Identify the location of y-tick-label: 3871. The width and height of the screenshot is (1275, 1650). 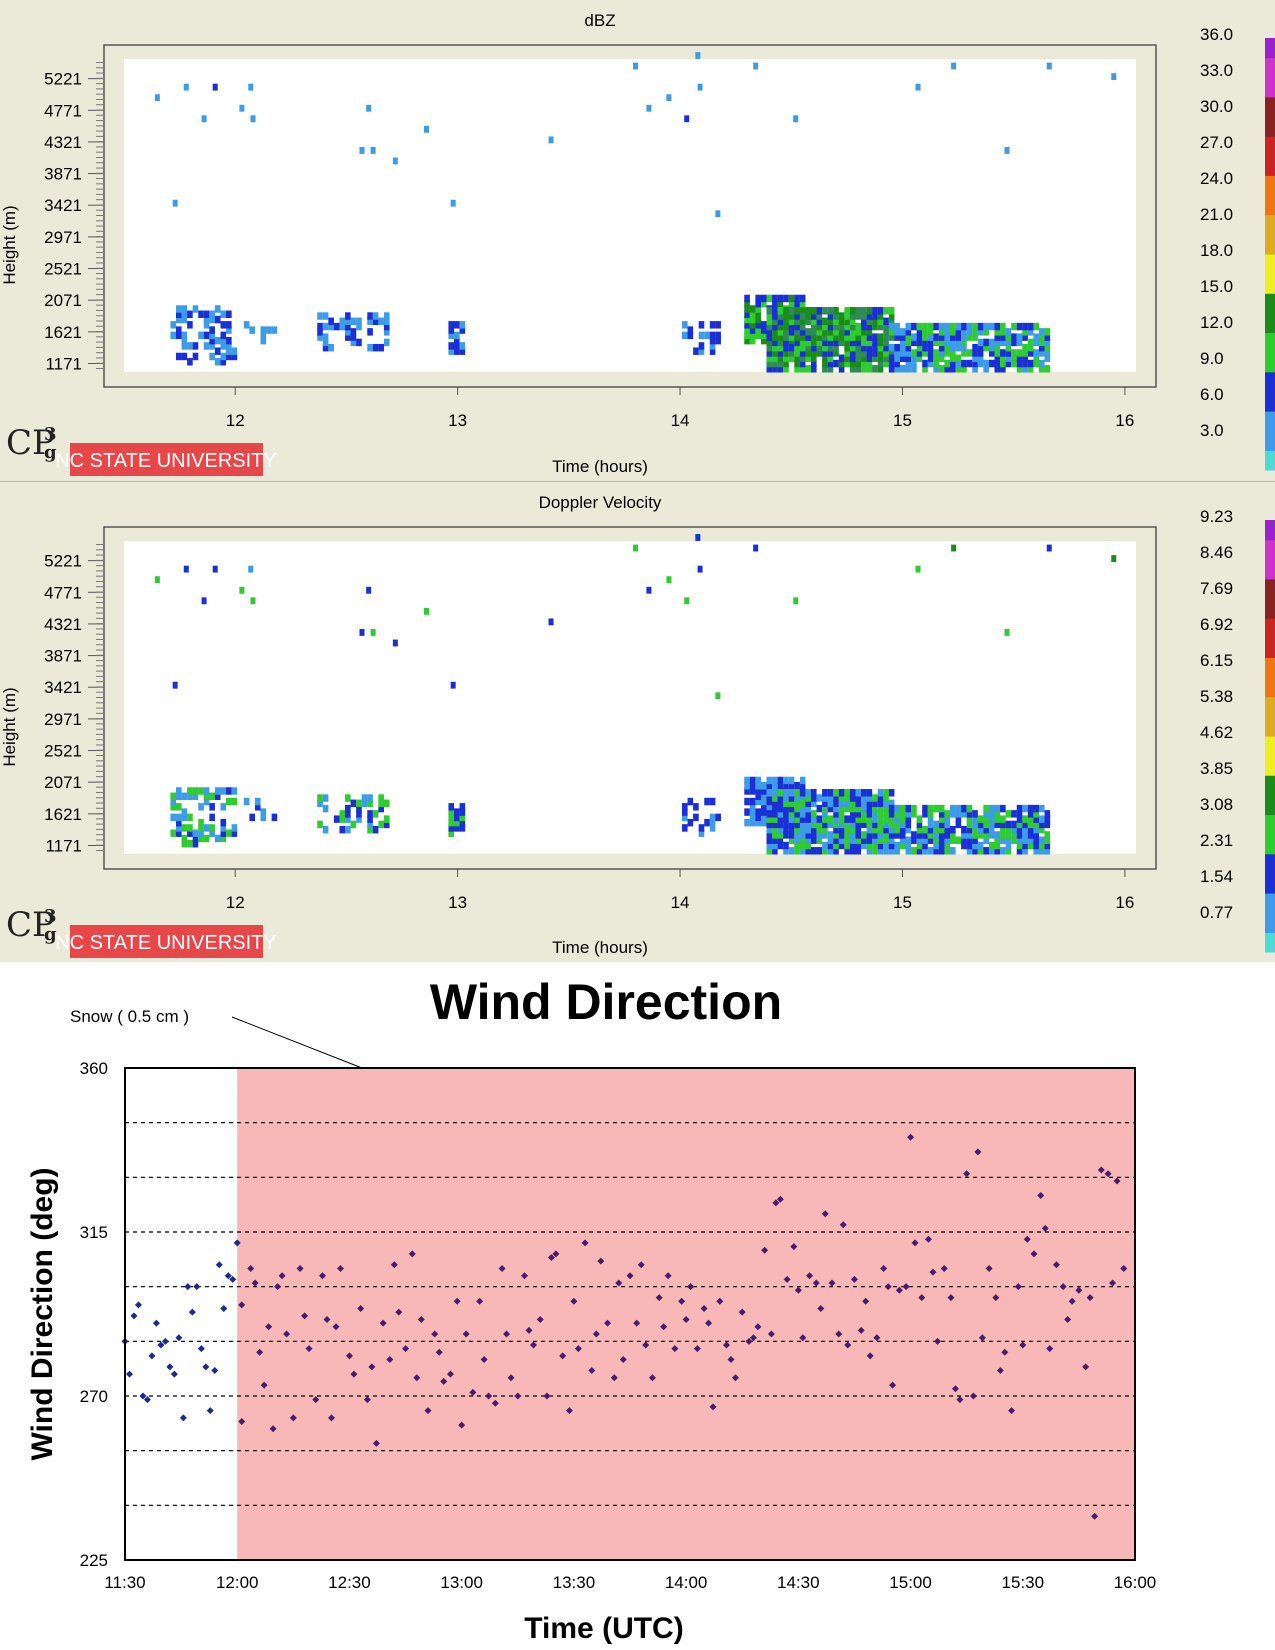
(63, 174).